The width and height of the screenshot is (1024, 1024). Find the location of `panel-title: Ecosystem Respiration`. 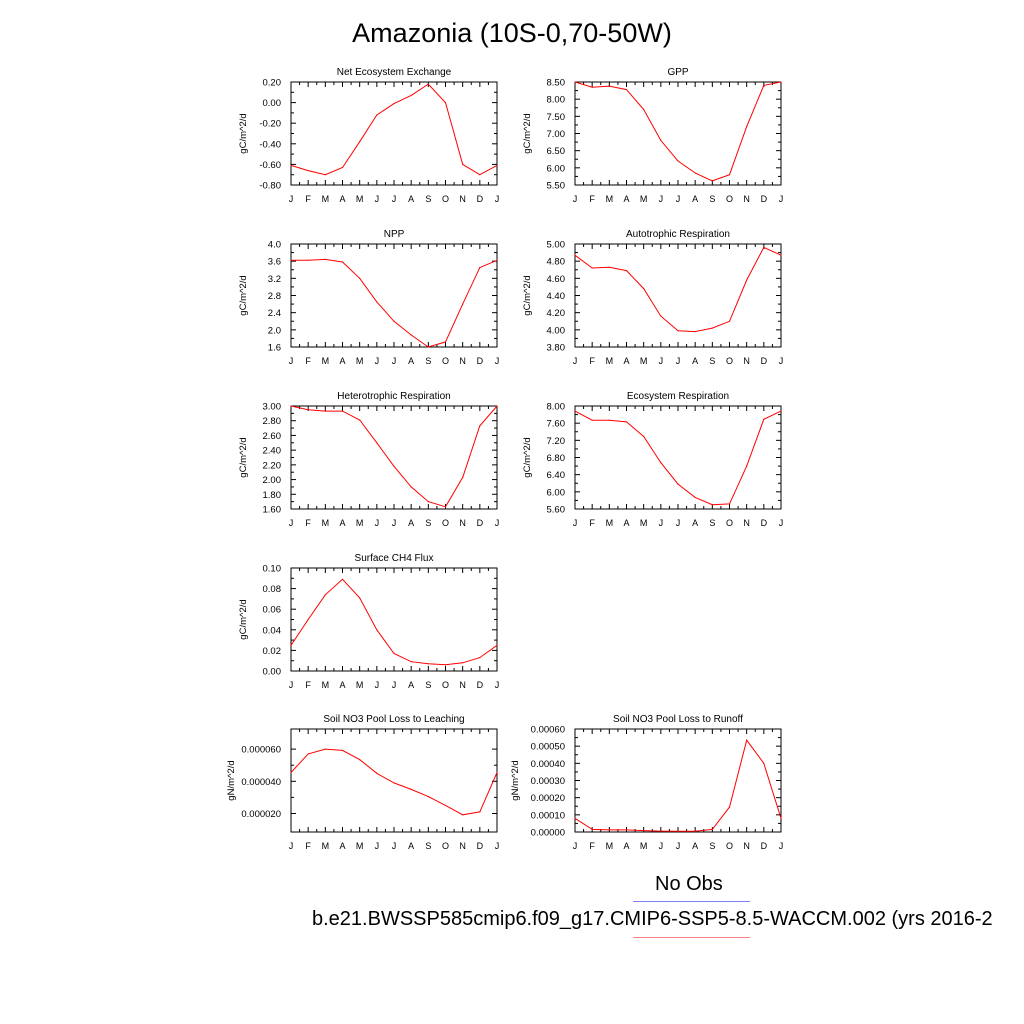

panel-title: Ecosystem Respiration is located at coordinates (678, 396).